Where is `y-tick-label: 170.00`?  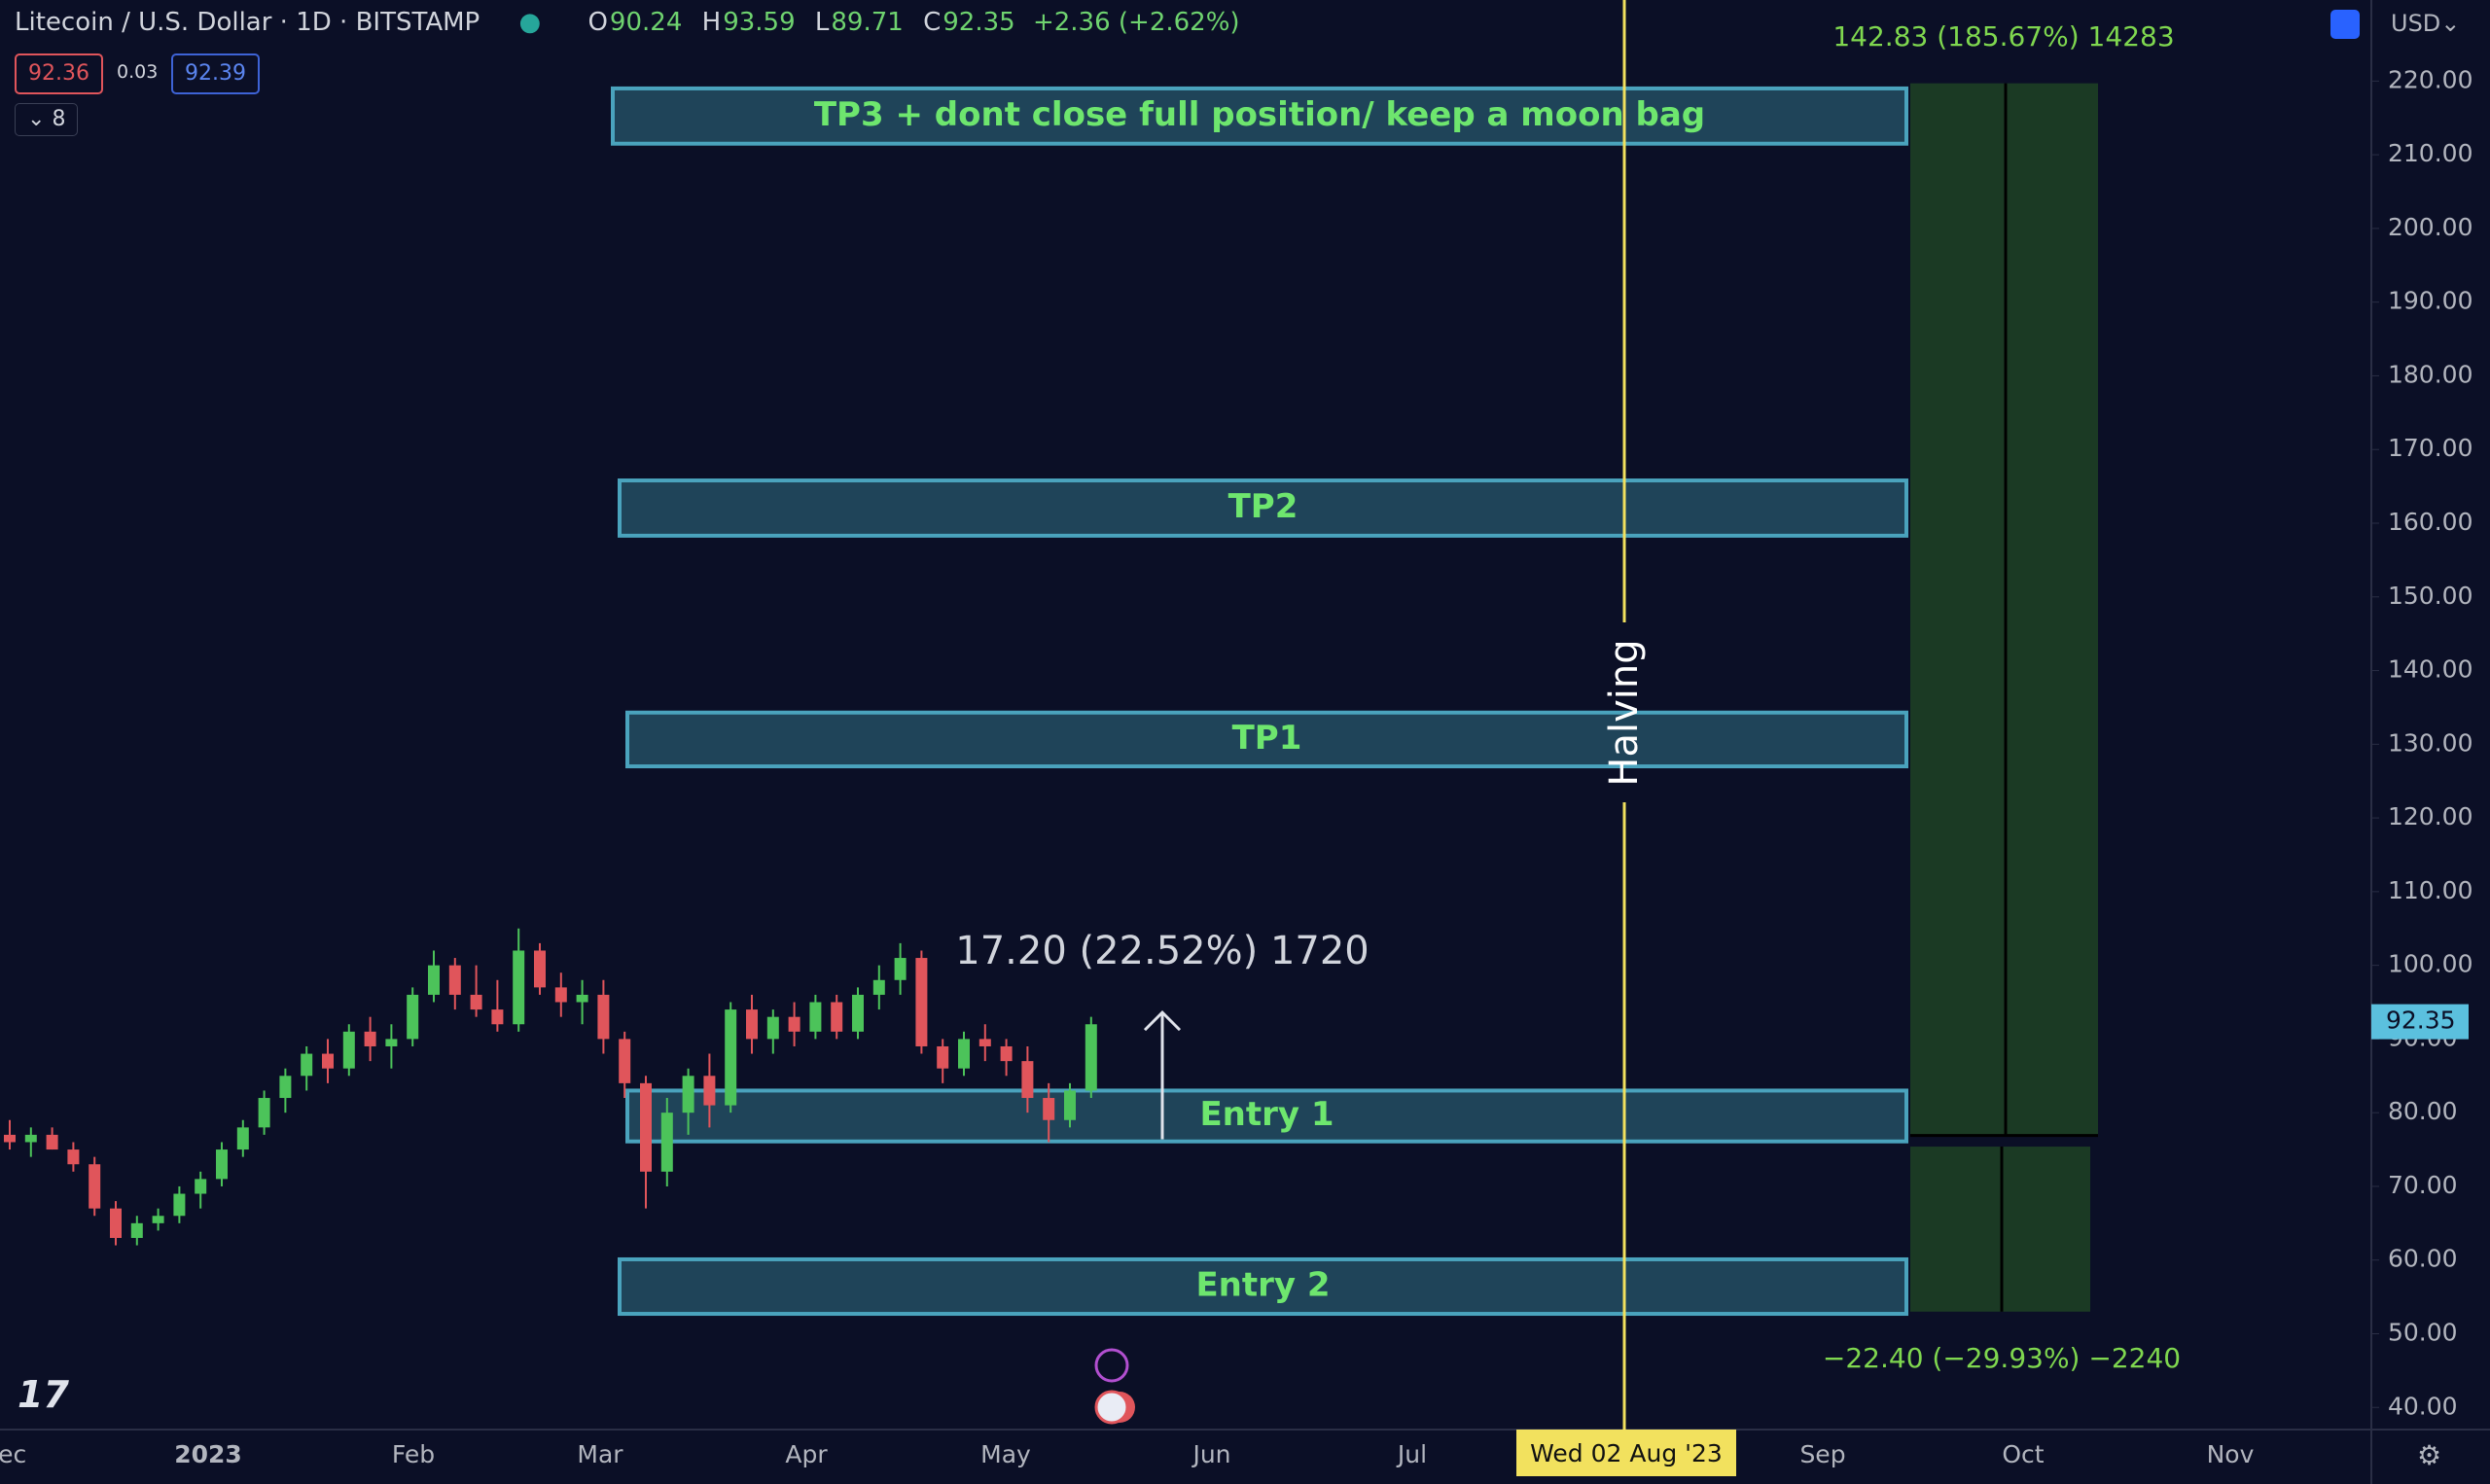
y-tick-label: 170.00 is located at coordinates (2430, 448).